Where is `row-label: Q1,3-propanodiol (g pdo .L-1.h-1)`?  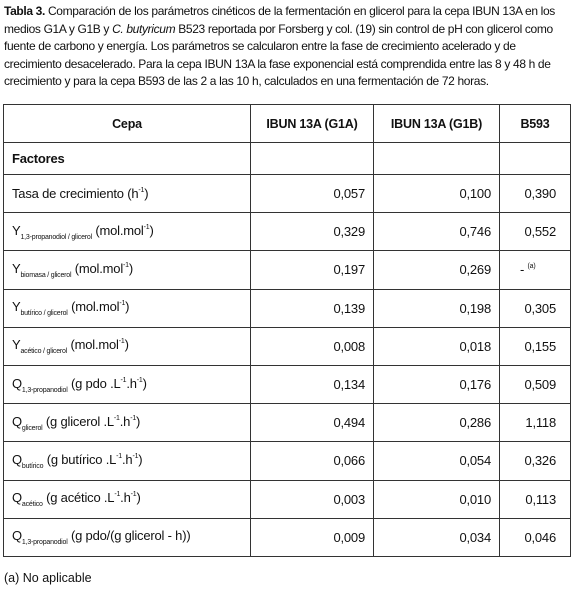
row-label: Q1,3-propanodiol (g pdo .L-1.h-1) is located at coordinates (127, 384).